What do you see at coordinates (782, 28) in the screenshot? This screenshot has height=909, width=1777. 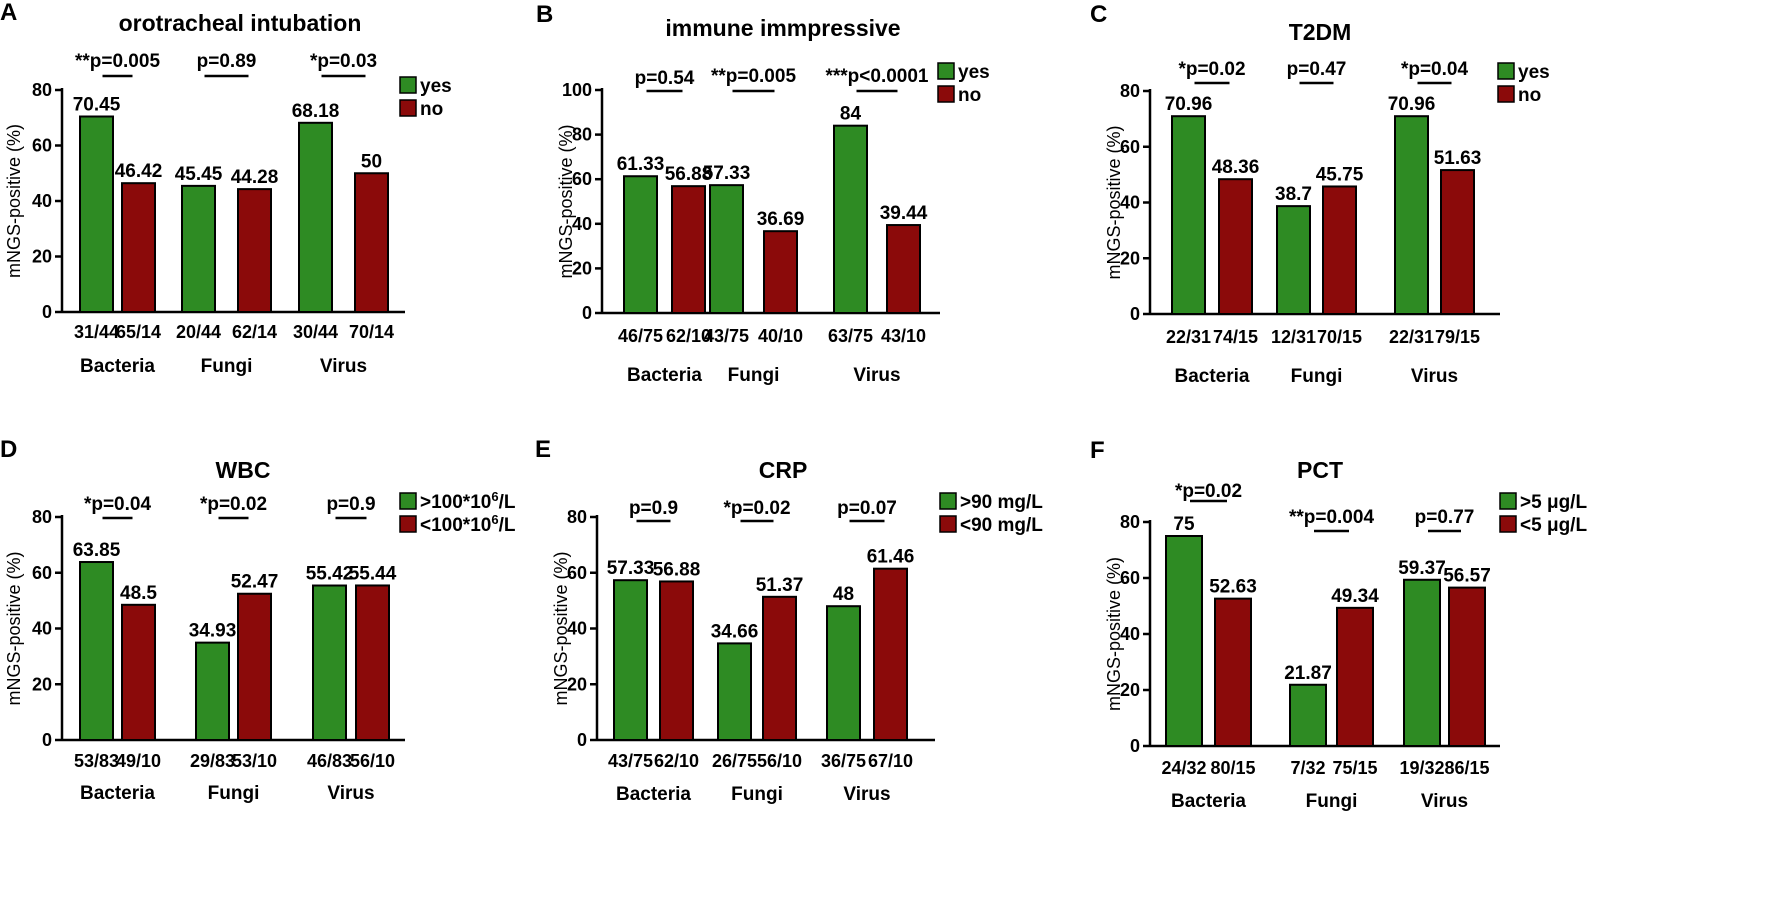 I see `chart-title: immune immpressive` at bounding box center [782, 28].